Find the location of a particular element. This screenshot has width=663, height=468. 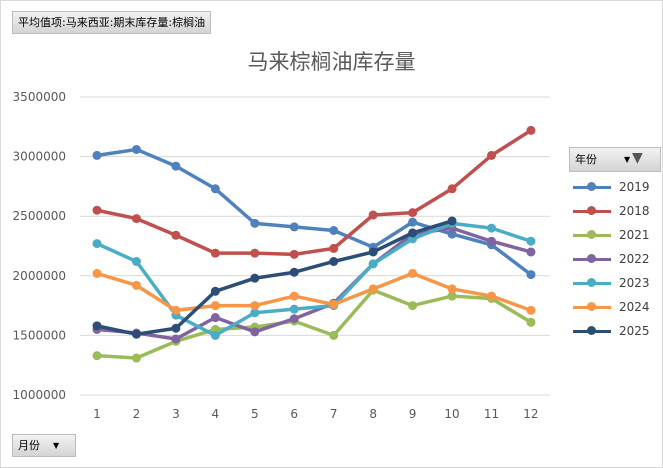

legend-label: 2019 is located at coordinates (634, 187).